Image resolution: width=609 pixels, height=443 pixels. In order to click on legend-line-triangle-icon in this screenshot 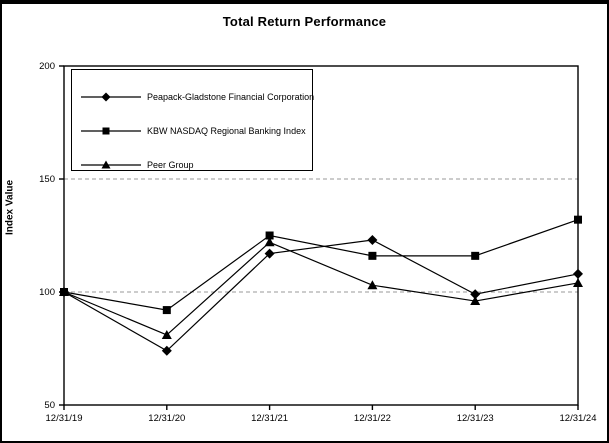, I will do `click(111, 165)`.